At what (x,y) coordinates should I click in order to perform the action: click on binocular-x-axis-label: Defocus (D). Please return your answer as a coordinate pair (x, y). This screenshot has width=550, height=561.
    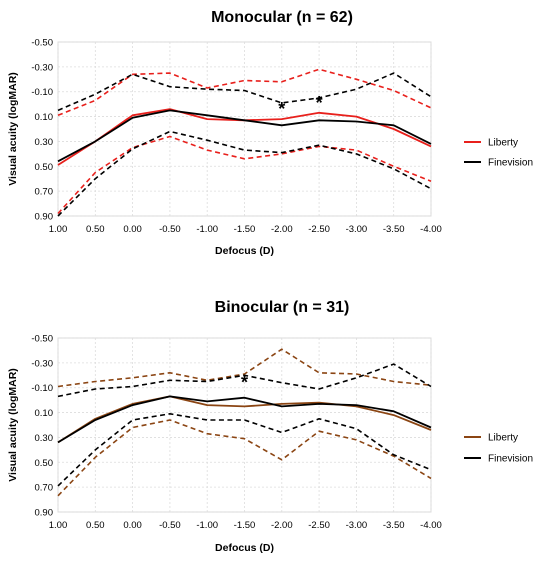
    Looking at the image, I should click on (244, 548).